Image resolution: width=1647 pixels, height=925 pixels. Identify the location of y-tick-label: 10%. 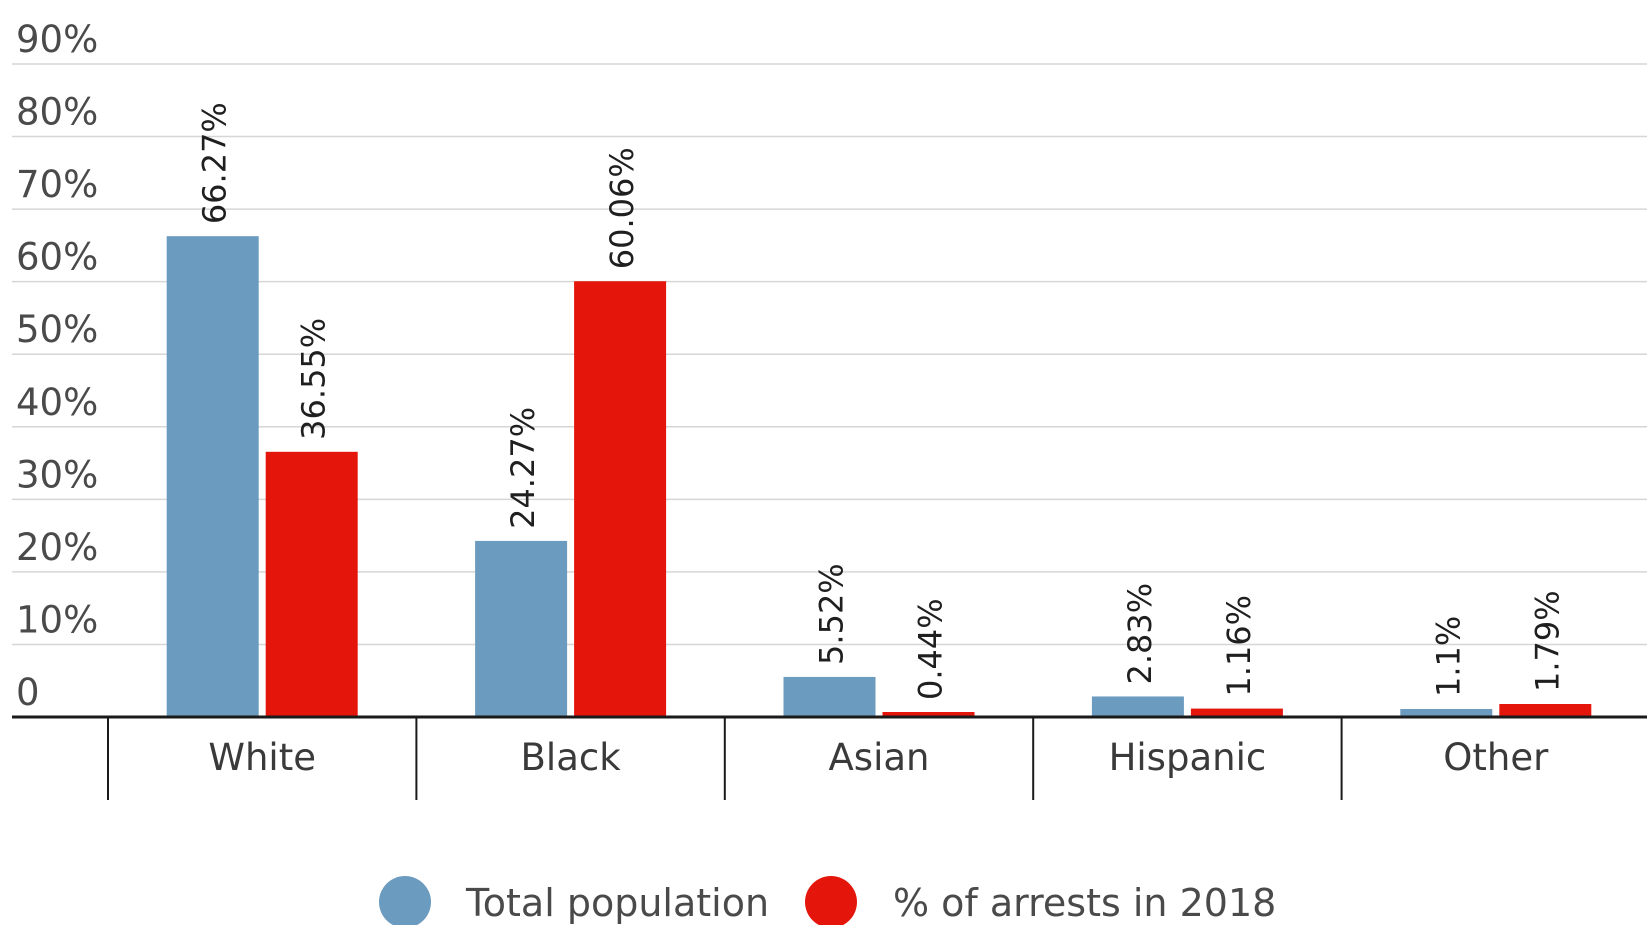
(57, 619).